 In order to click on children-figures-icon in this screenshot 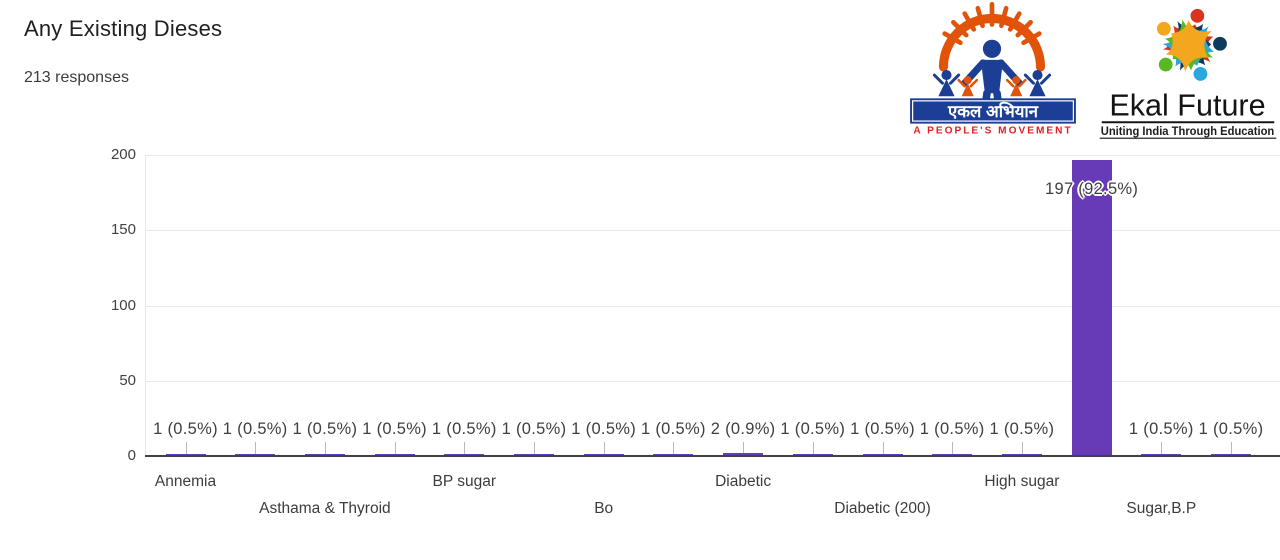, I will do `click(992, 86)`.